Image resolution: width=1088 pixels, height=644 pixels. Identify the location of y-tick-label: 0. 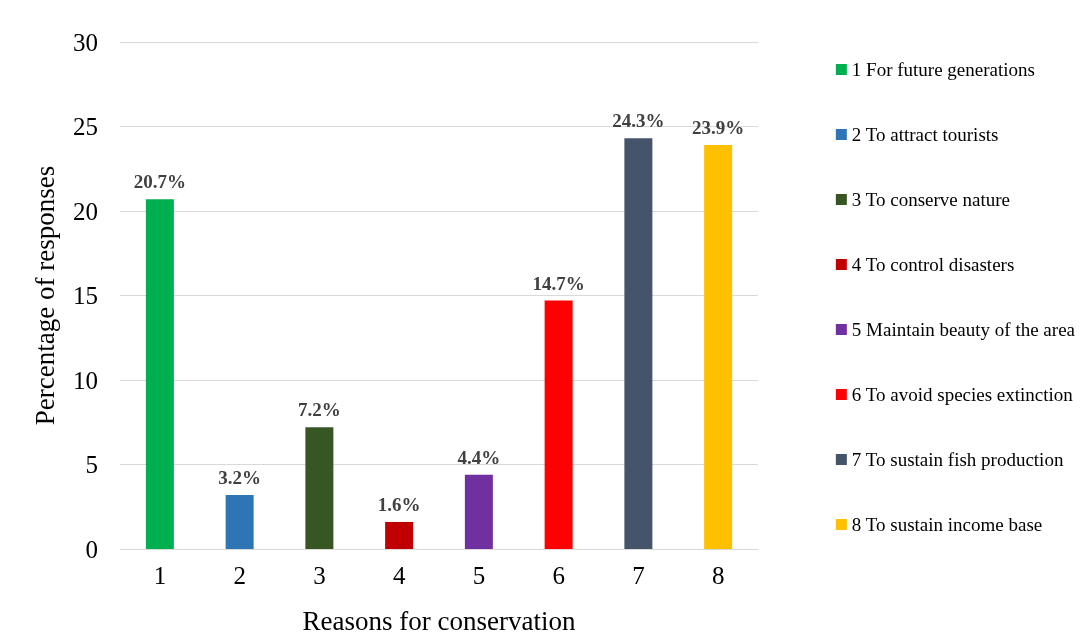
(91, 549).